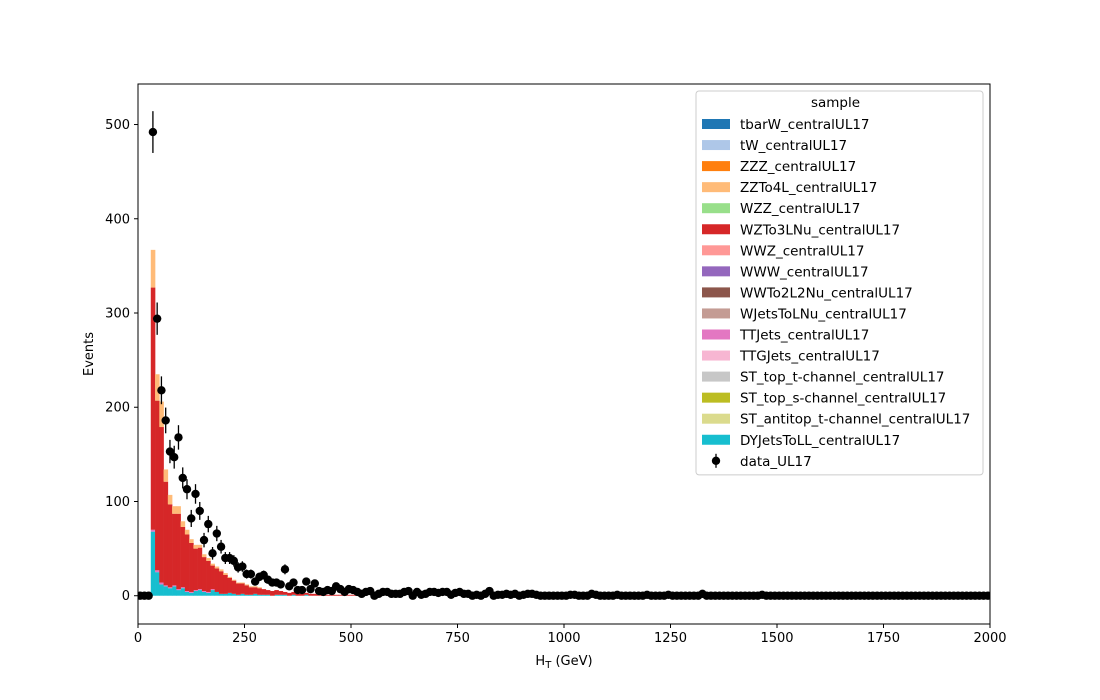 The width and height of the screenshot is (1100, 700). I want to click on legend-box, so click(839, 283).